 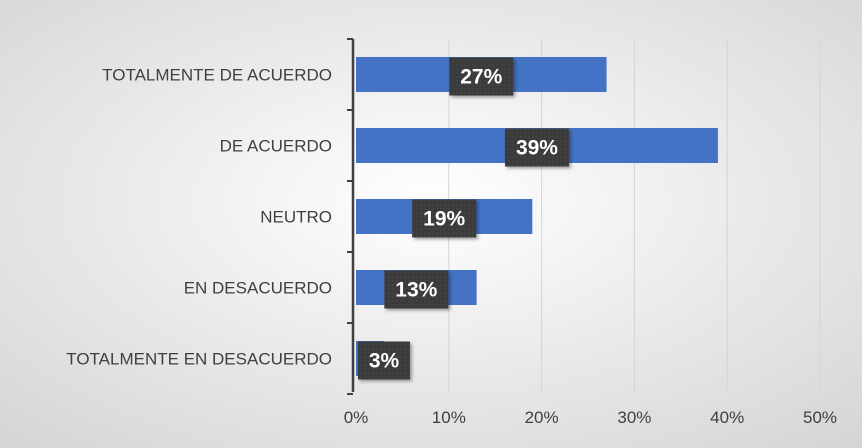 What do you see at coordinates (727, 417) in the screenshot?
I see `x-tick-label: 40%` at bounding box center [727, 417].